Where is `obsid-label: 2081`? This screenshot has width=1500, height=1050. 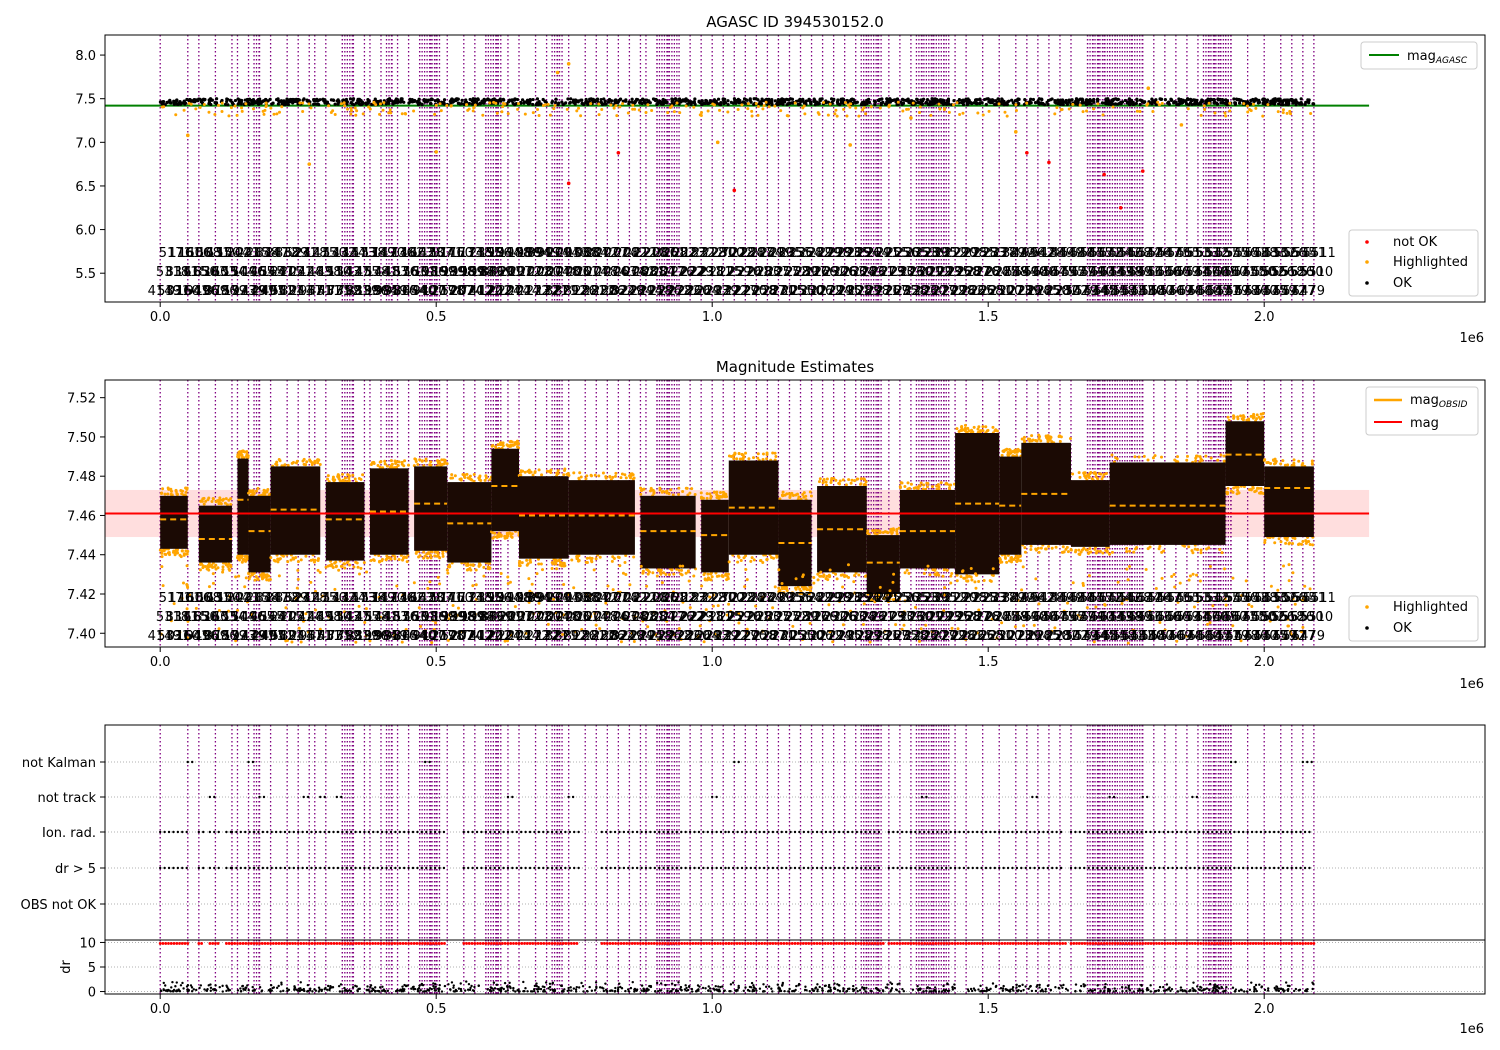
obsid-label: 2081 is located at coordinates (649, 272).